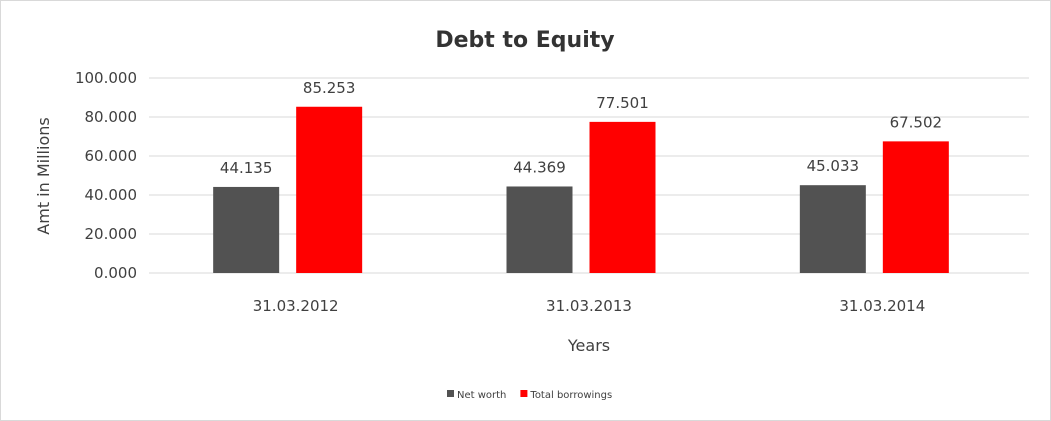 Image resolution: width=1051 pixels, height=421 pixels. I want to click on y-tick-label: 80.000, so click(111, 117).